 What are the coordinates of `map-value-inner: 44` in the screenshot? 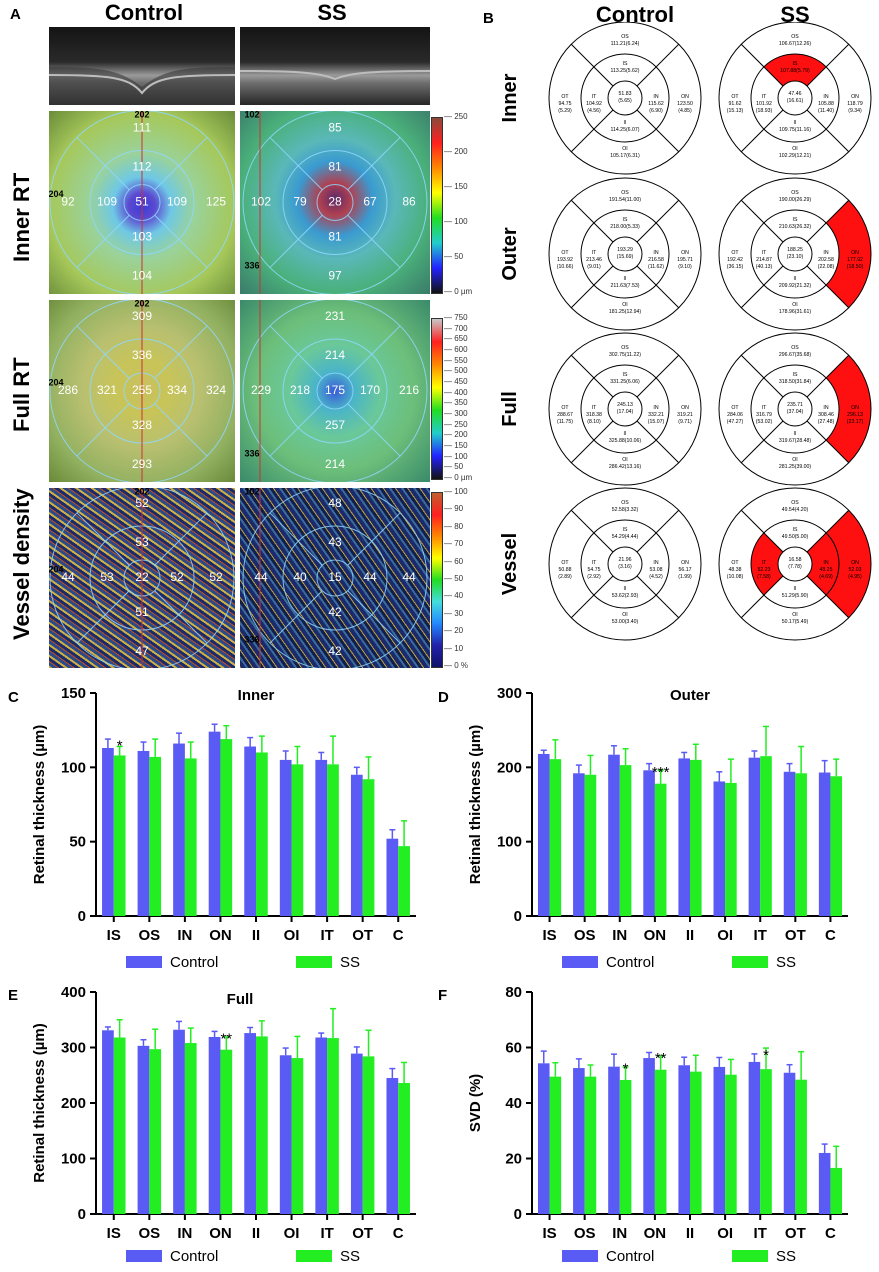 It's located at (370, 577).